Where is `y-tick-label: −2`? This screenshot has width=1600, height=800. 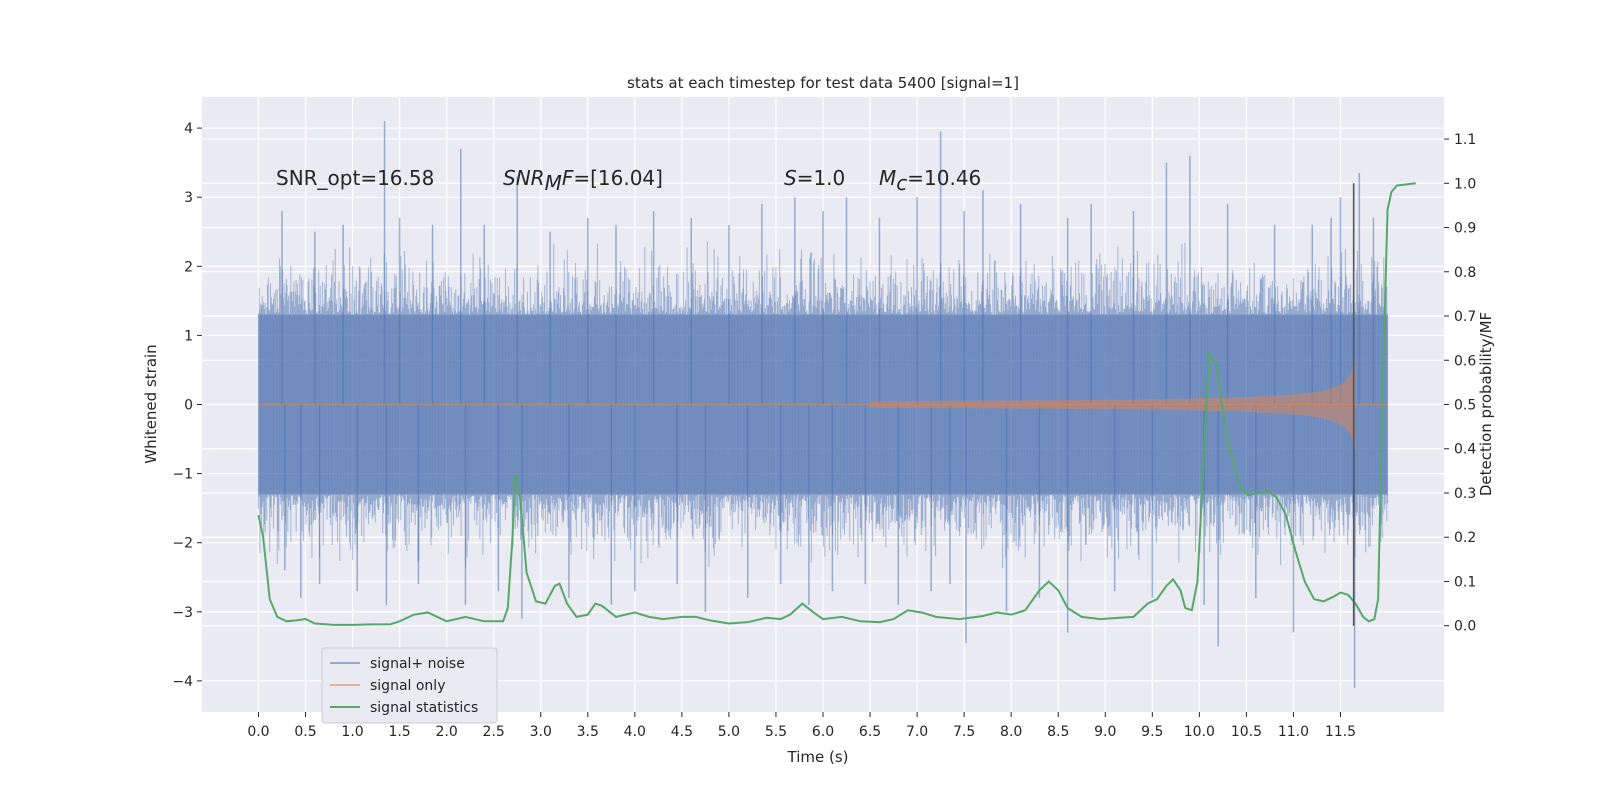 y-tick-label: −2 is located at coordinates (182, 544).